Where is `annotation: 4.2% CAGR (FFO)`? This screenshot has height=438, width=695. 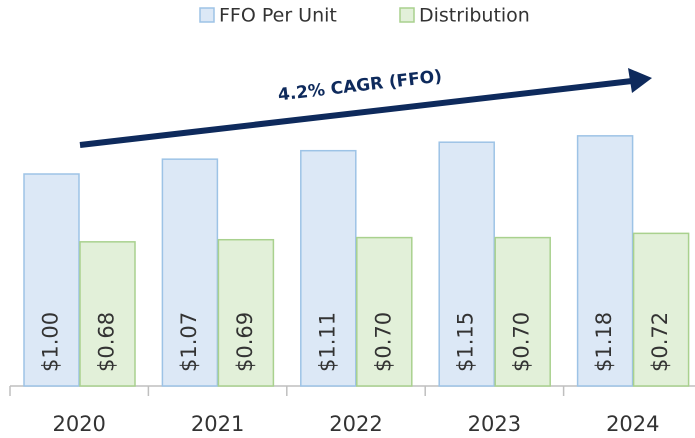
annotation: 4.2% CAGR (FFO) is located at coordinates (360, 86).